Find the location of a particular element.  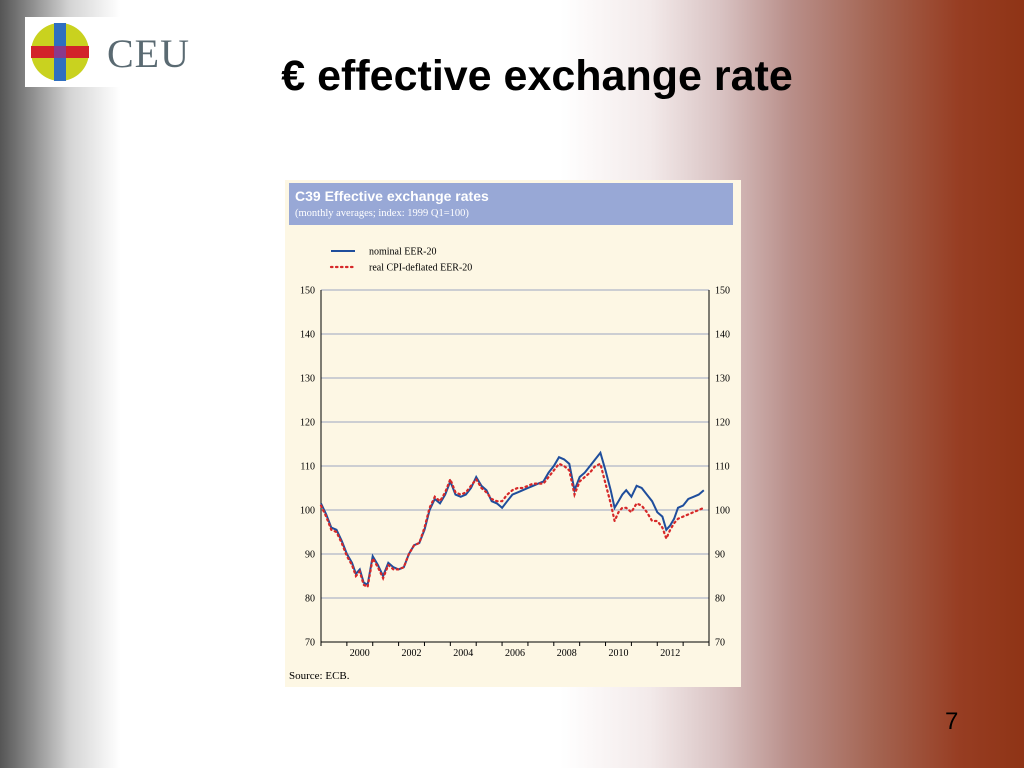

y-tick-label-right: 100 is located at coordinates (722, 511).